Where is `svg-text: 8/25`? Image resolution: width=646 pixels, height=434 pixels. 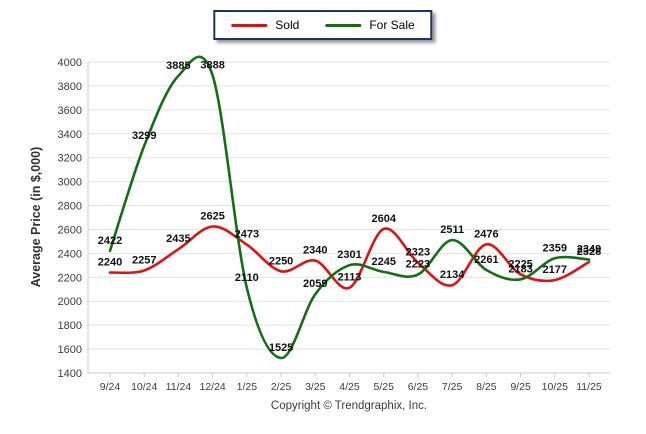
svg-text: 8/25 is located at coordinates (486, 387).